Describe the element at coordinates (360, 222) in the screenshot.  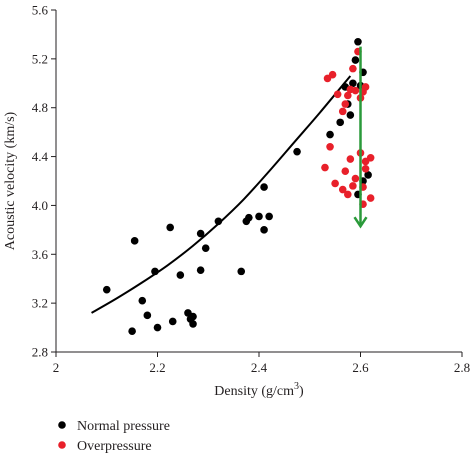
I see `arrow-head` at that location.